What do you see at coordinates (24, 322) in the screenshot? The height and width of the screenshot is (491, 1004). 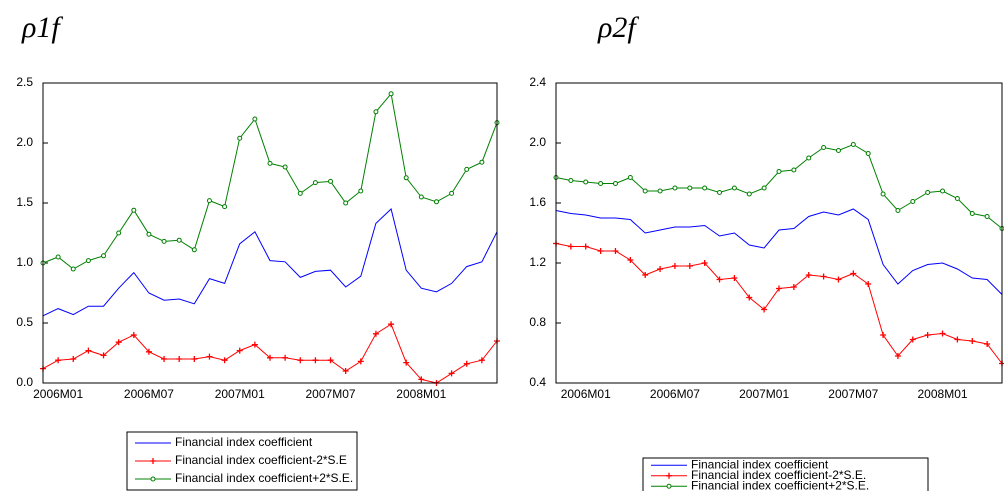 I see `y-tick-label: 0.5` at bounding box center [24, 322].